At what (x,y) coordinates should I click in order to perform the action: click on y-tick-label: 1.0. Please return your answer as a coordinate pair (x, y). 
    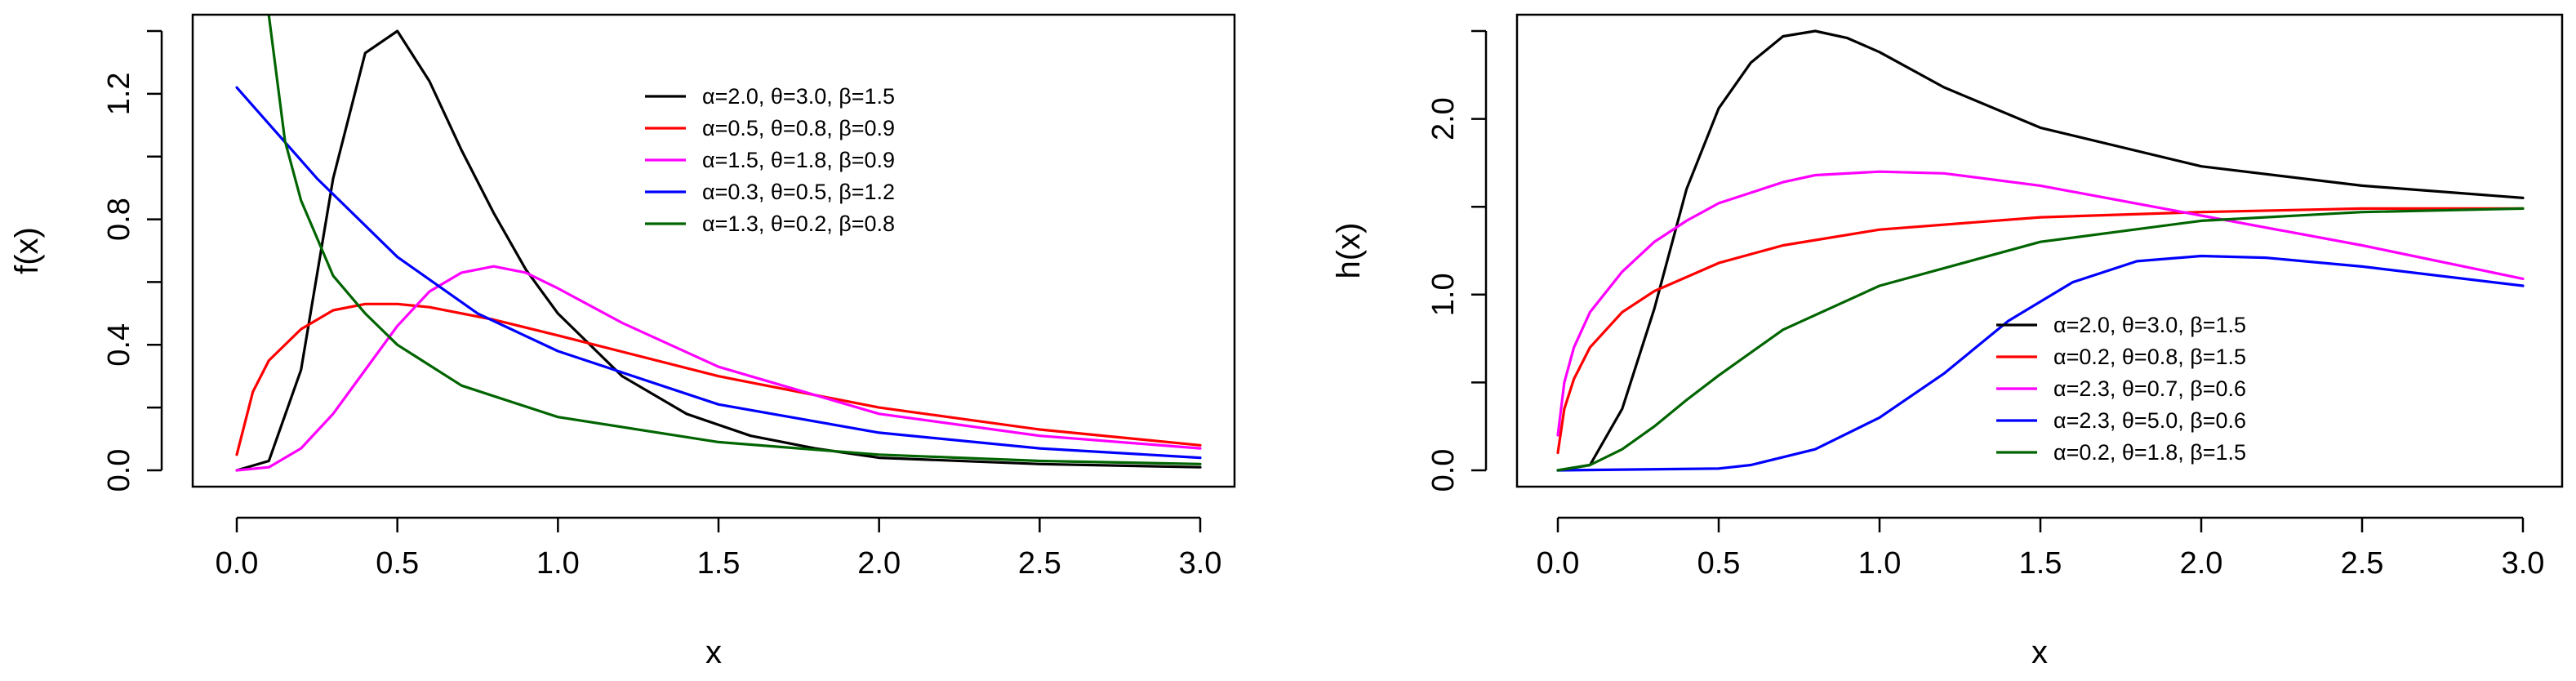
    Looking at the image, I should click on (1444, 294).